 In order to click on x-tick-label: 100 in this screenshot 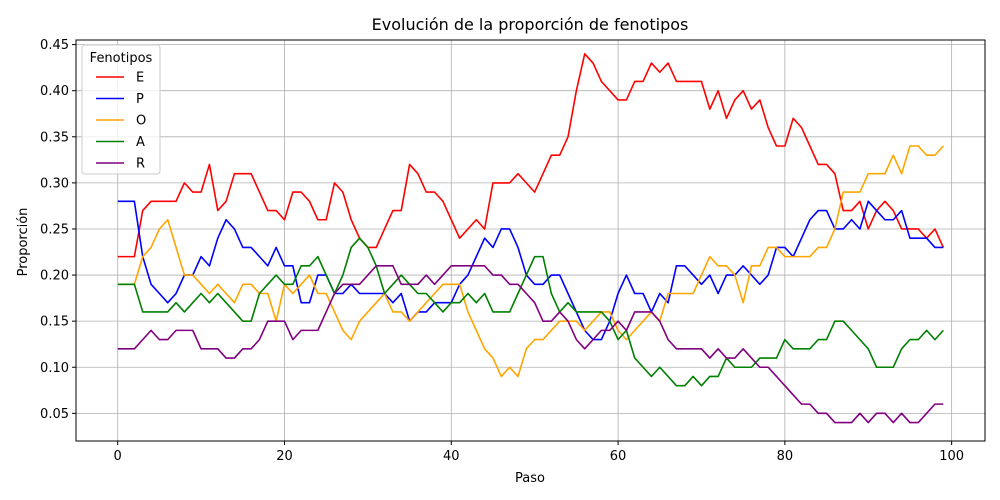, I will do `click(951, 456)`.